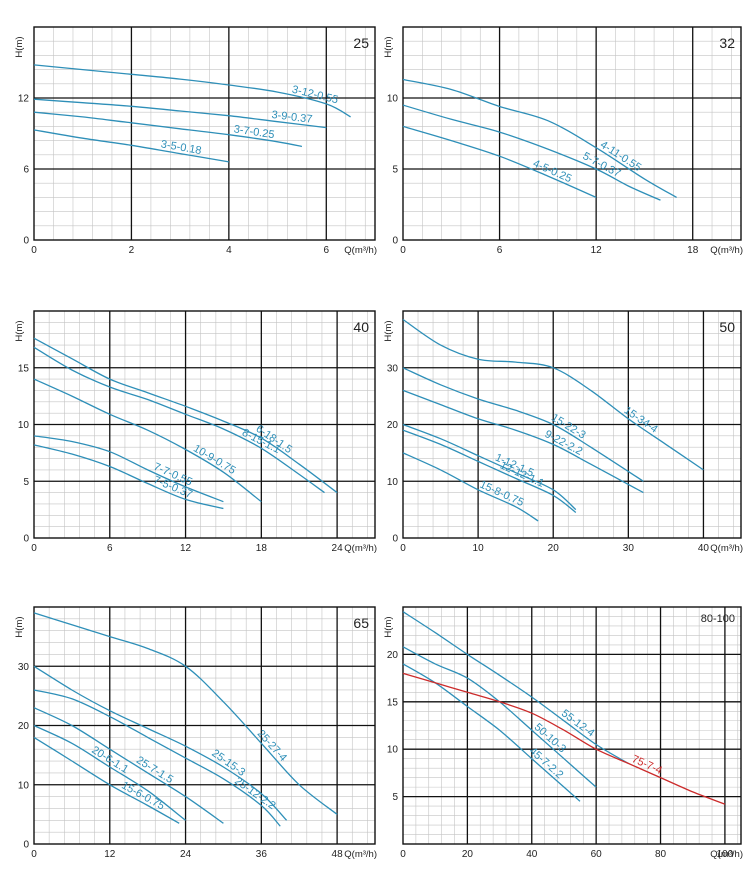 Image resolution: width=749 pixels, height=885 pixels. I want to click on panel-title: 65, so click(361, 623).